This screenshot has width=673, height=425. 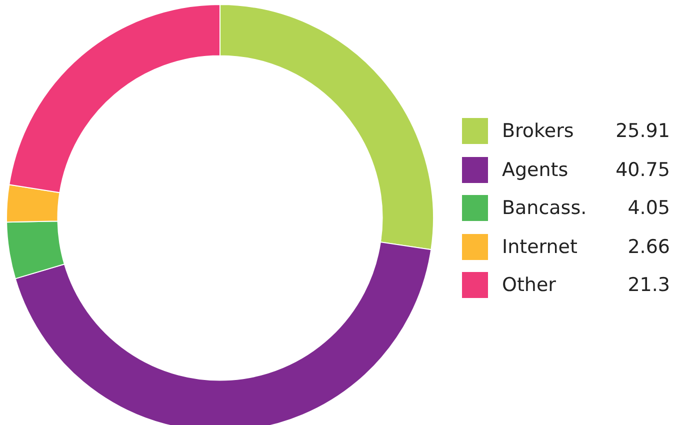 I want to click on legend-label: Bancass., so click(x=545, y=208).